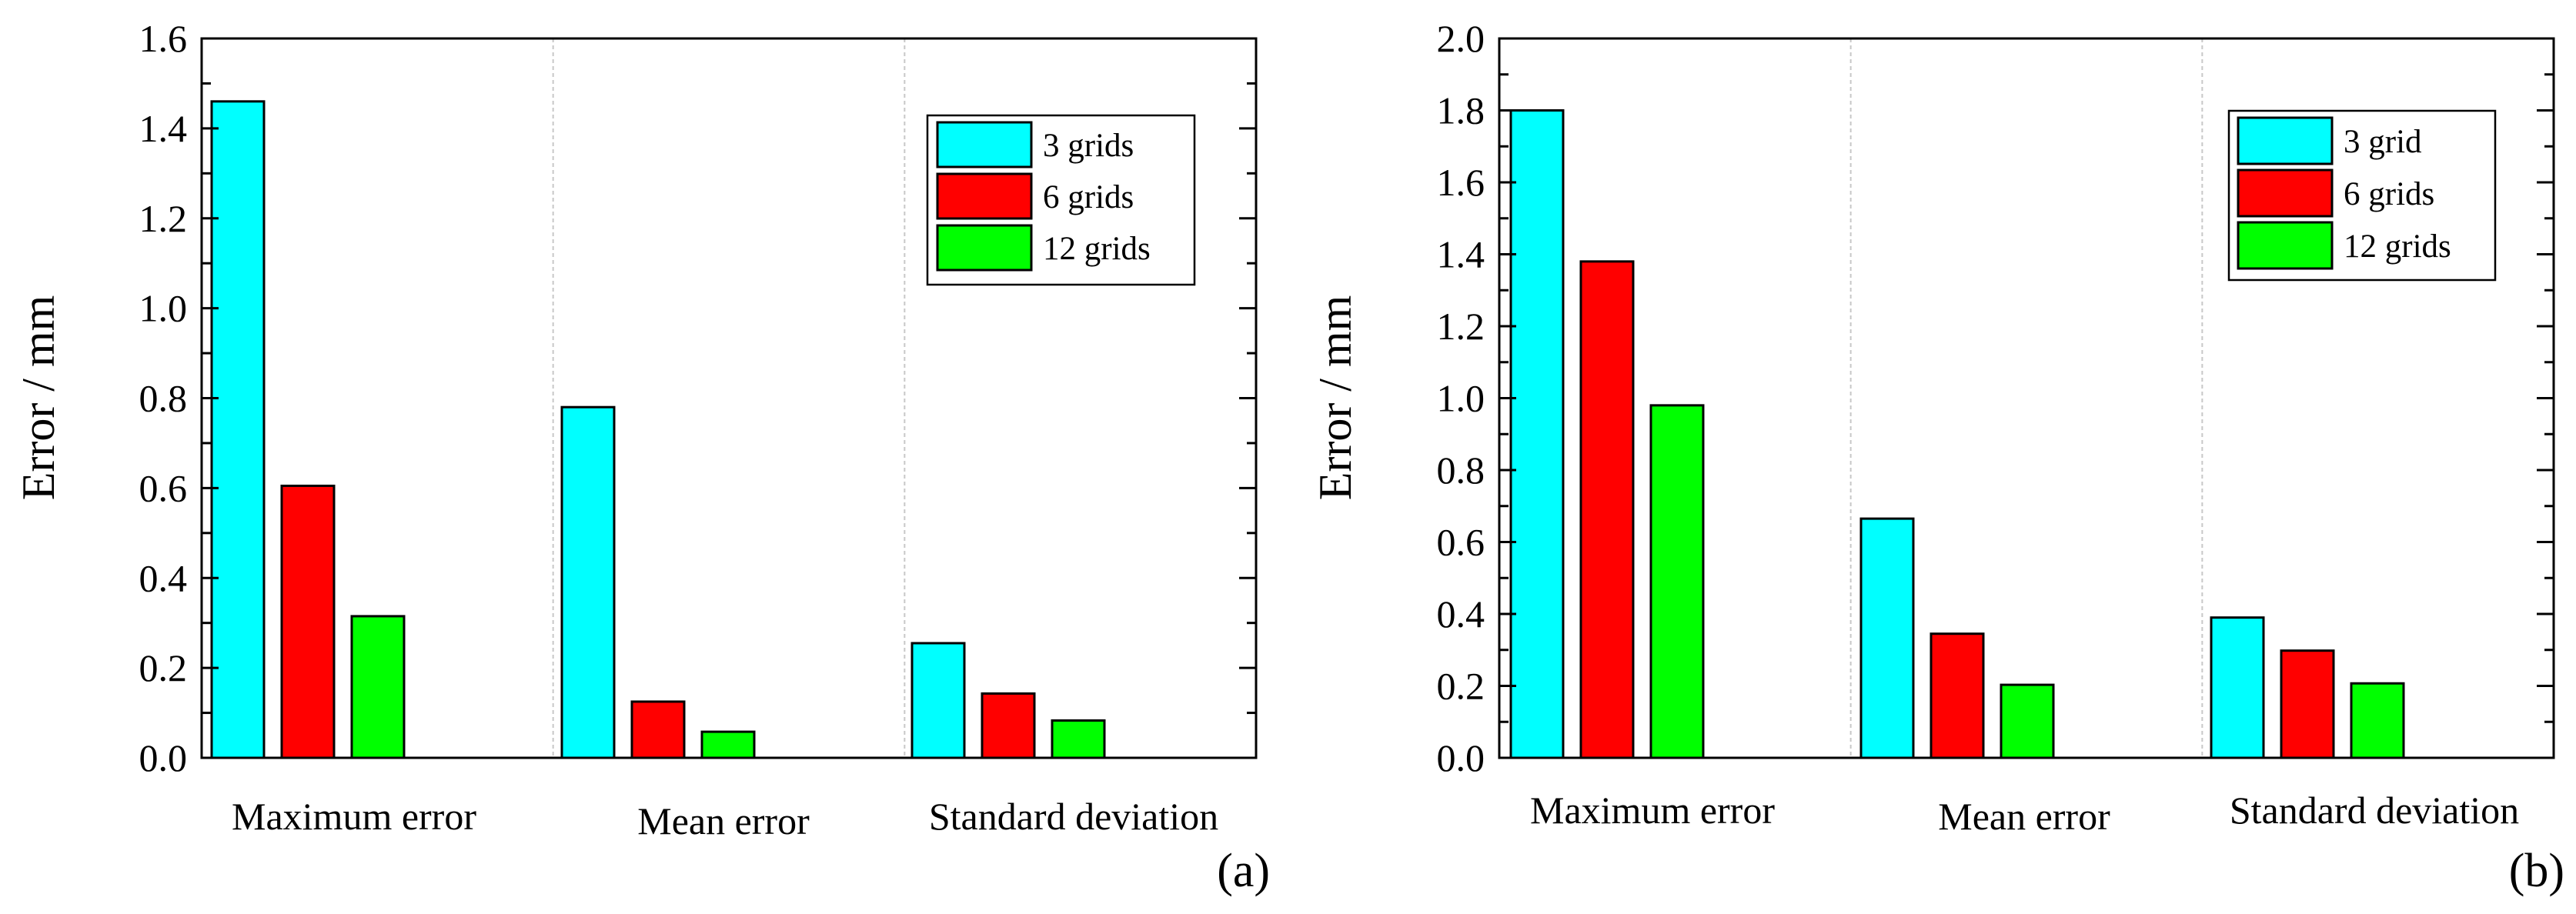  Describe the element at coordinates (1088, 146) in the screenshot. I see `legend-label: 3 grids` at that location.